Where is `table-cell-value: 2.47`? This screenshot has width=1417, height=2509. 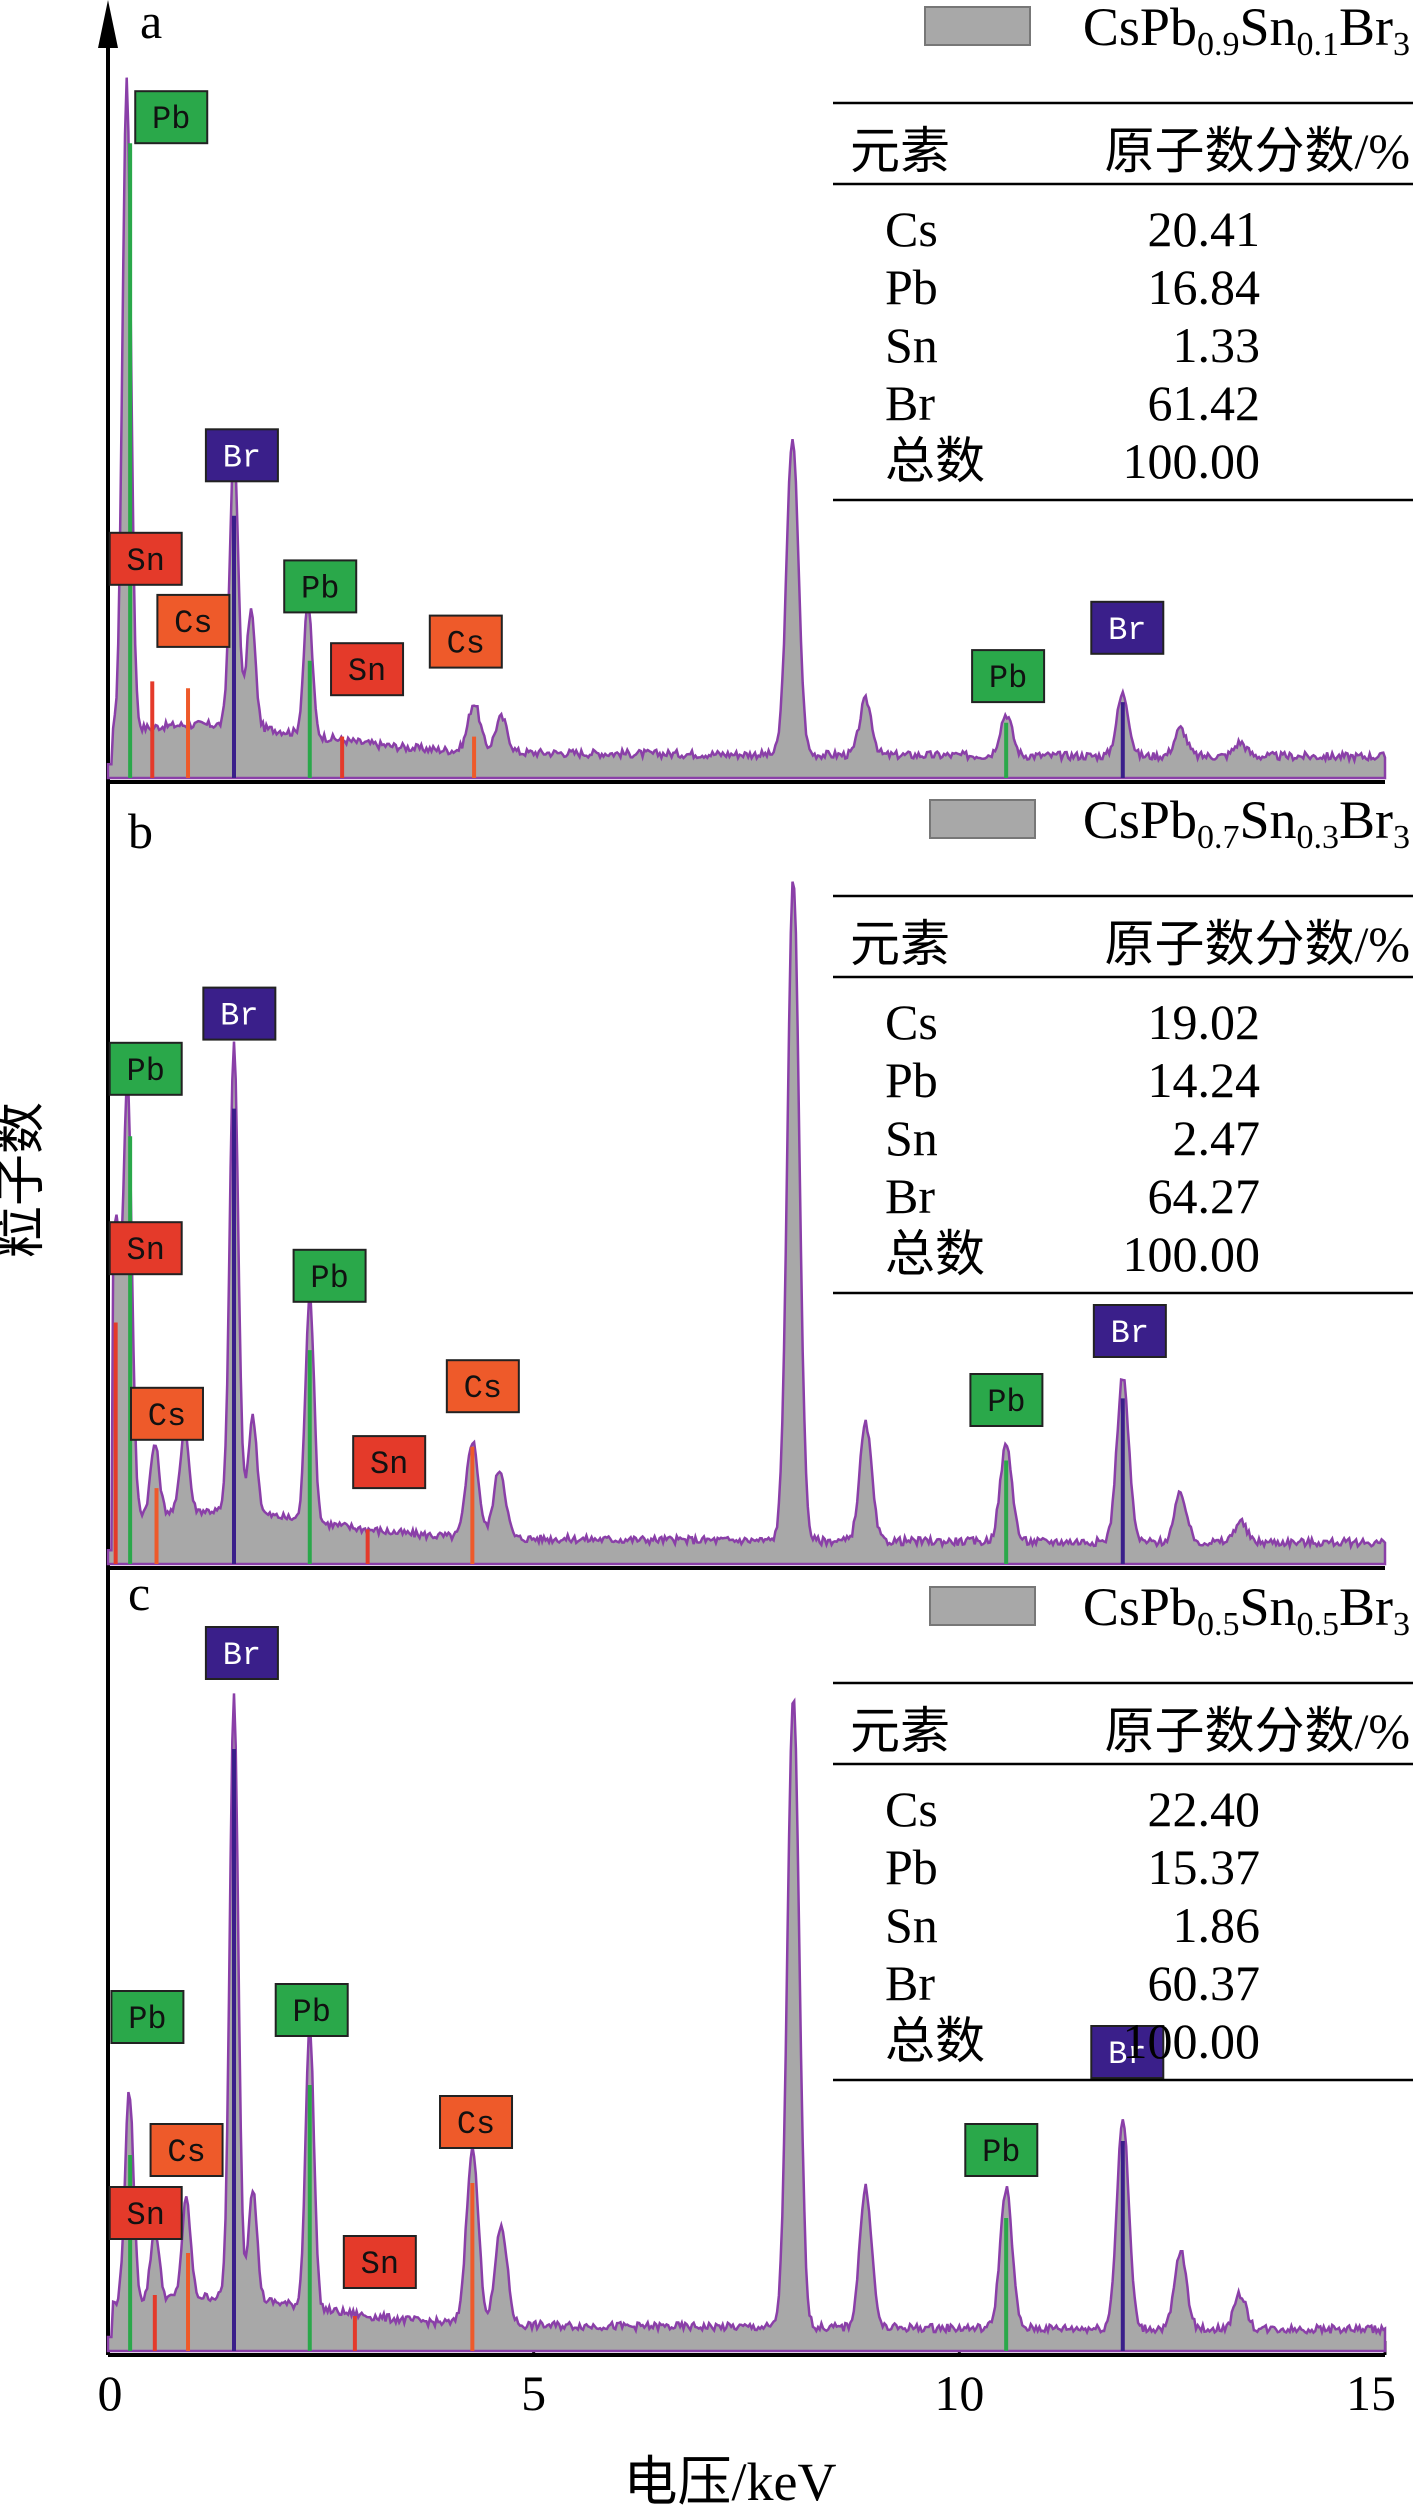 table-cell-value: 2.47 is located at coordinates (1217, 1138).